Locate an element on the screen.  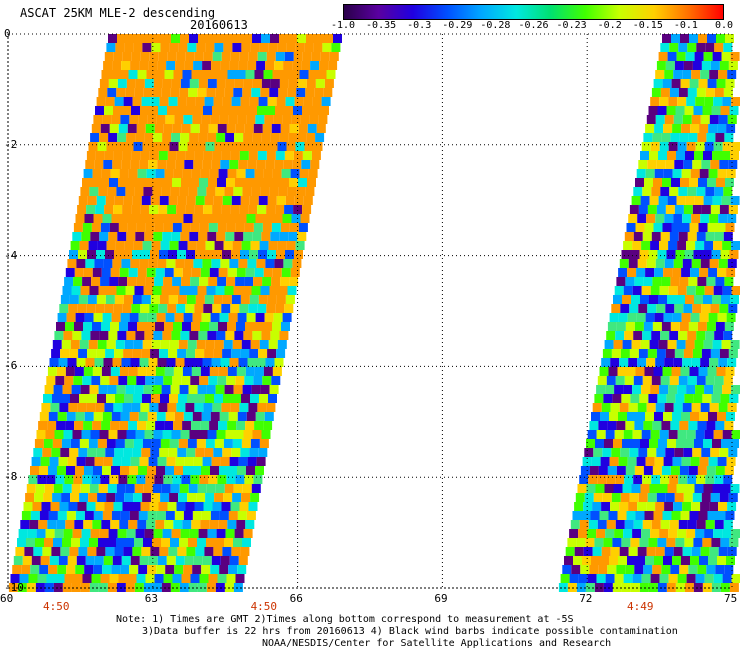
map-date: 20160613 is located at coordinates (219, 25).